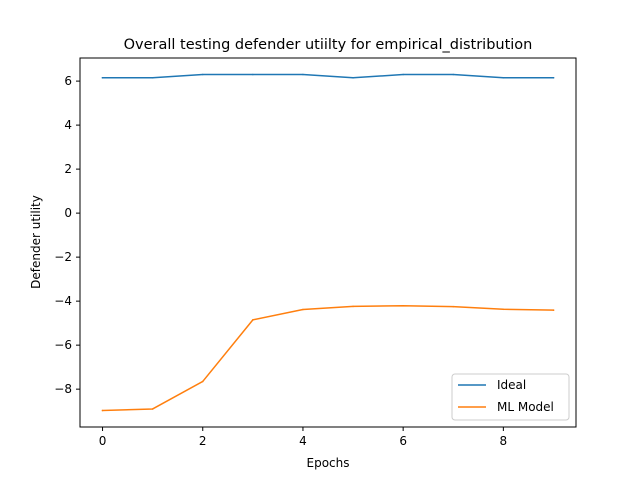 Image resolution: width=640 pixels, height=480 pixels. Describe the element at coordinates (63, 389) in the screenshot. I see `y-tick-label: −8` at that location.